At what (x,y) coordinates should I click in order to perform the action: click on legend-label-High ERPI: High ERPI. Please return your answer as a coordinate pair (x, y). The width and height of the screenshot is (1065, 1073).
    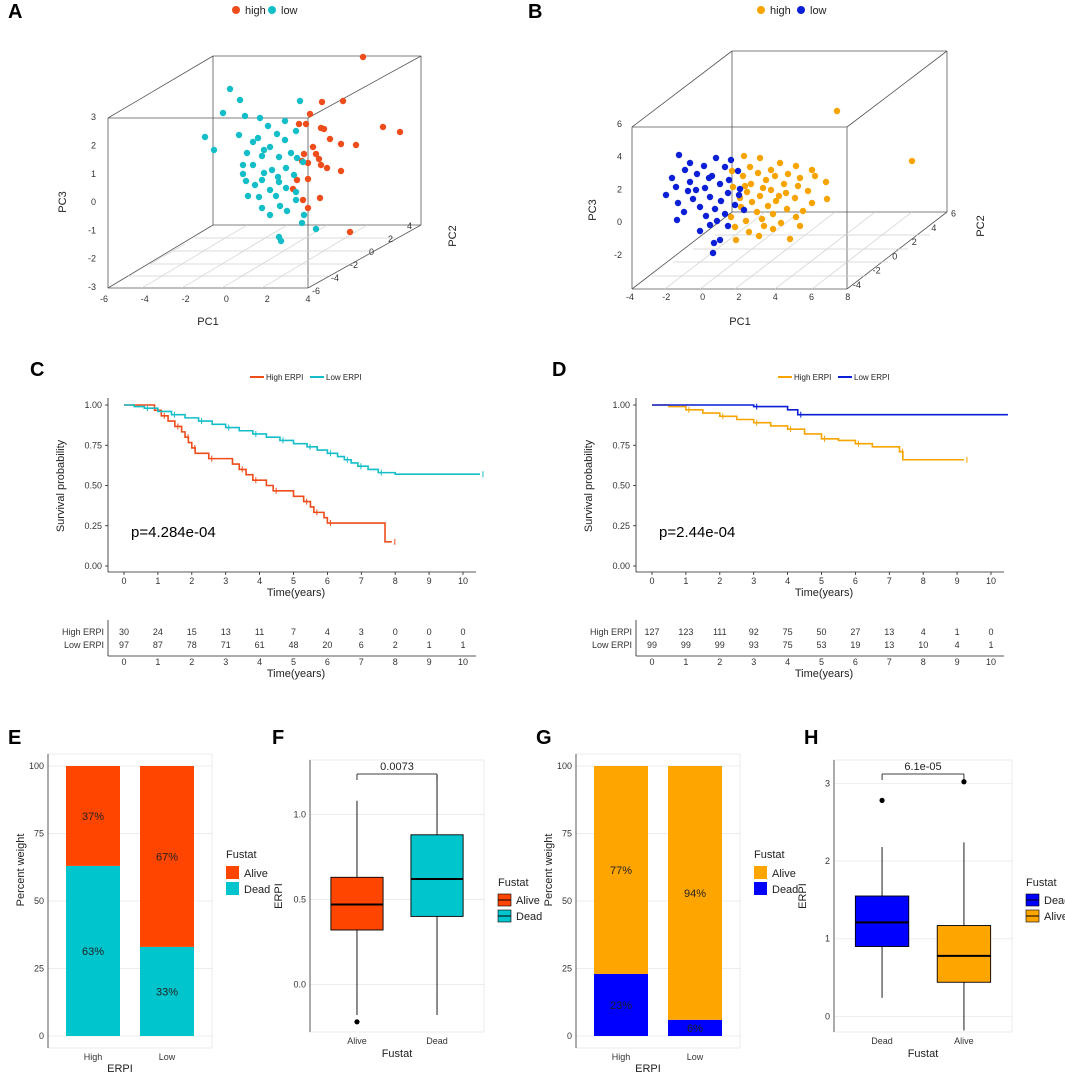
    Looking at the image, I should click on (812, 377).